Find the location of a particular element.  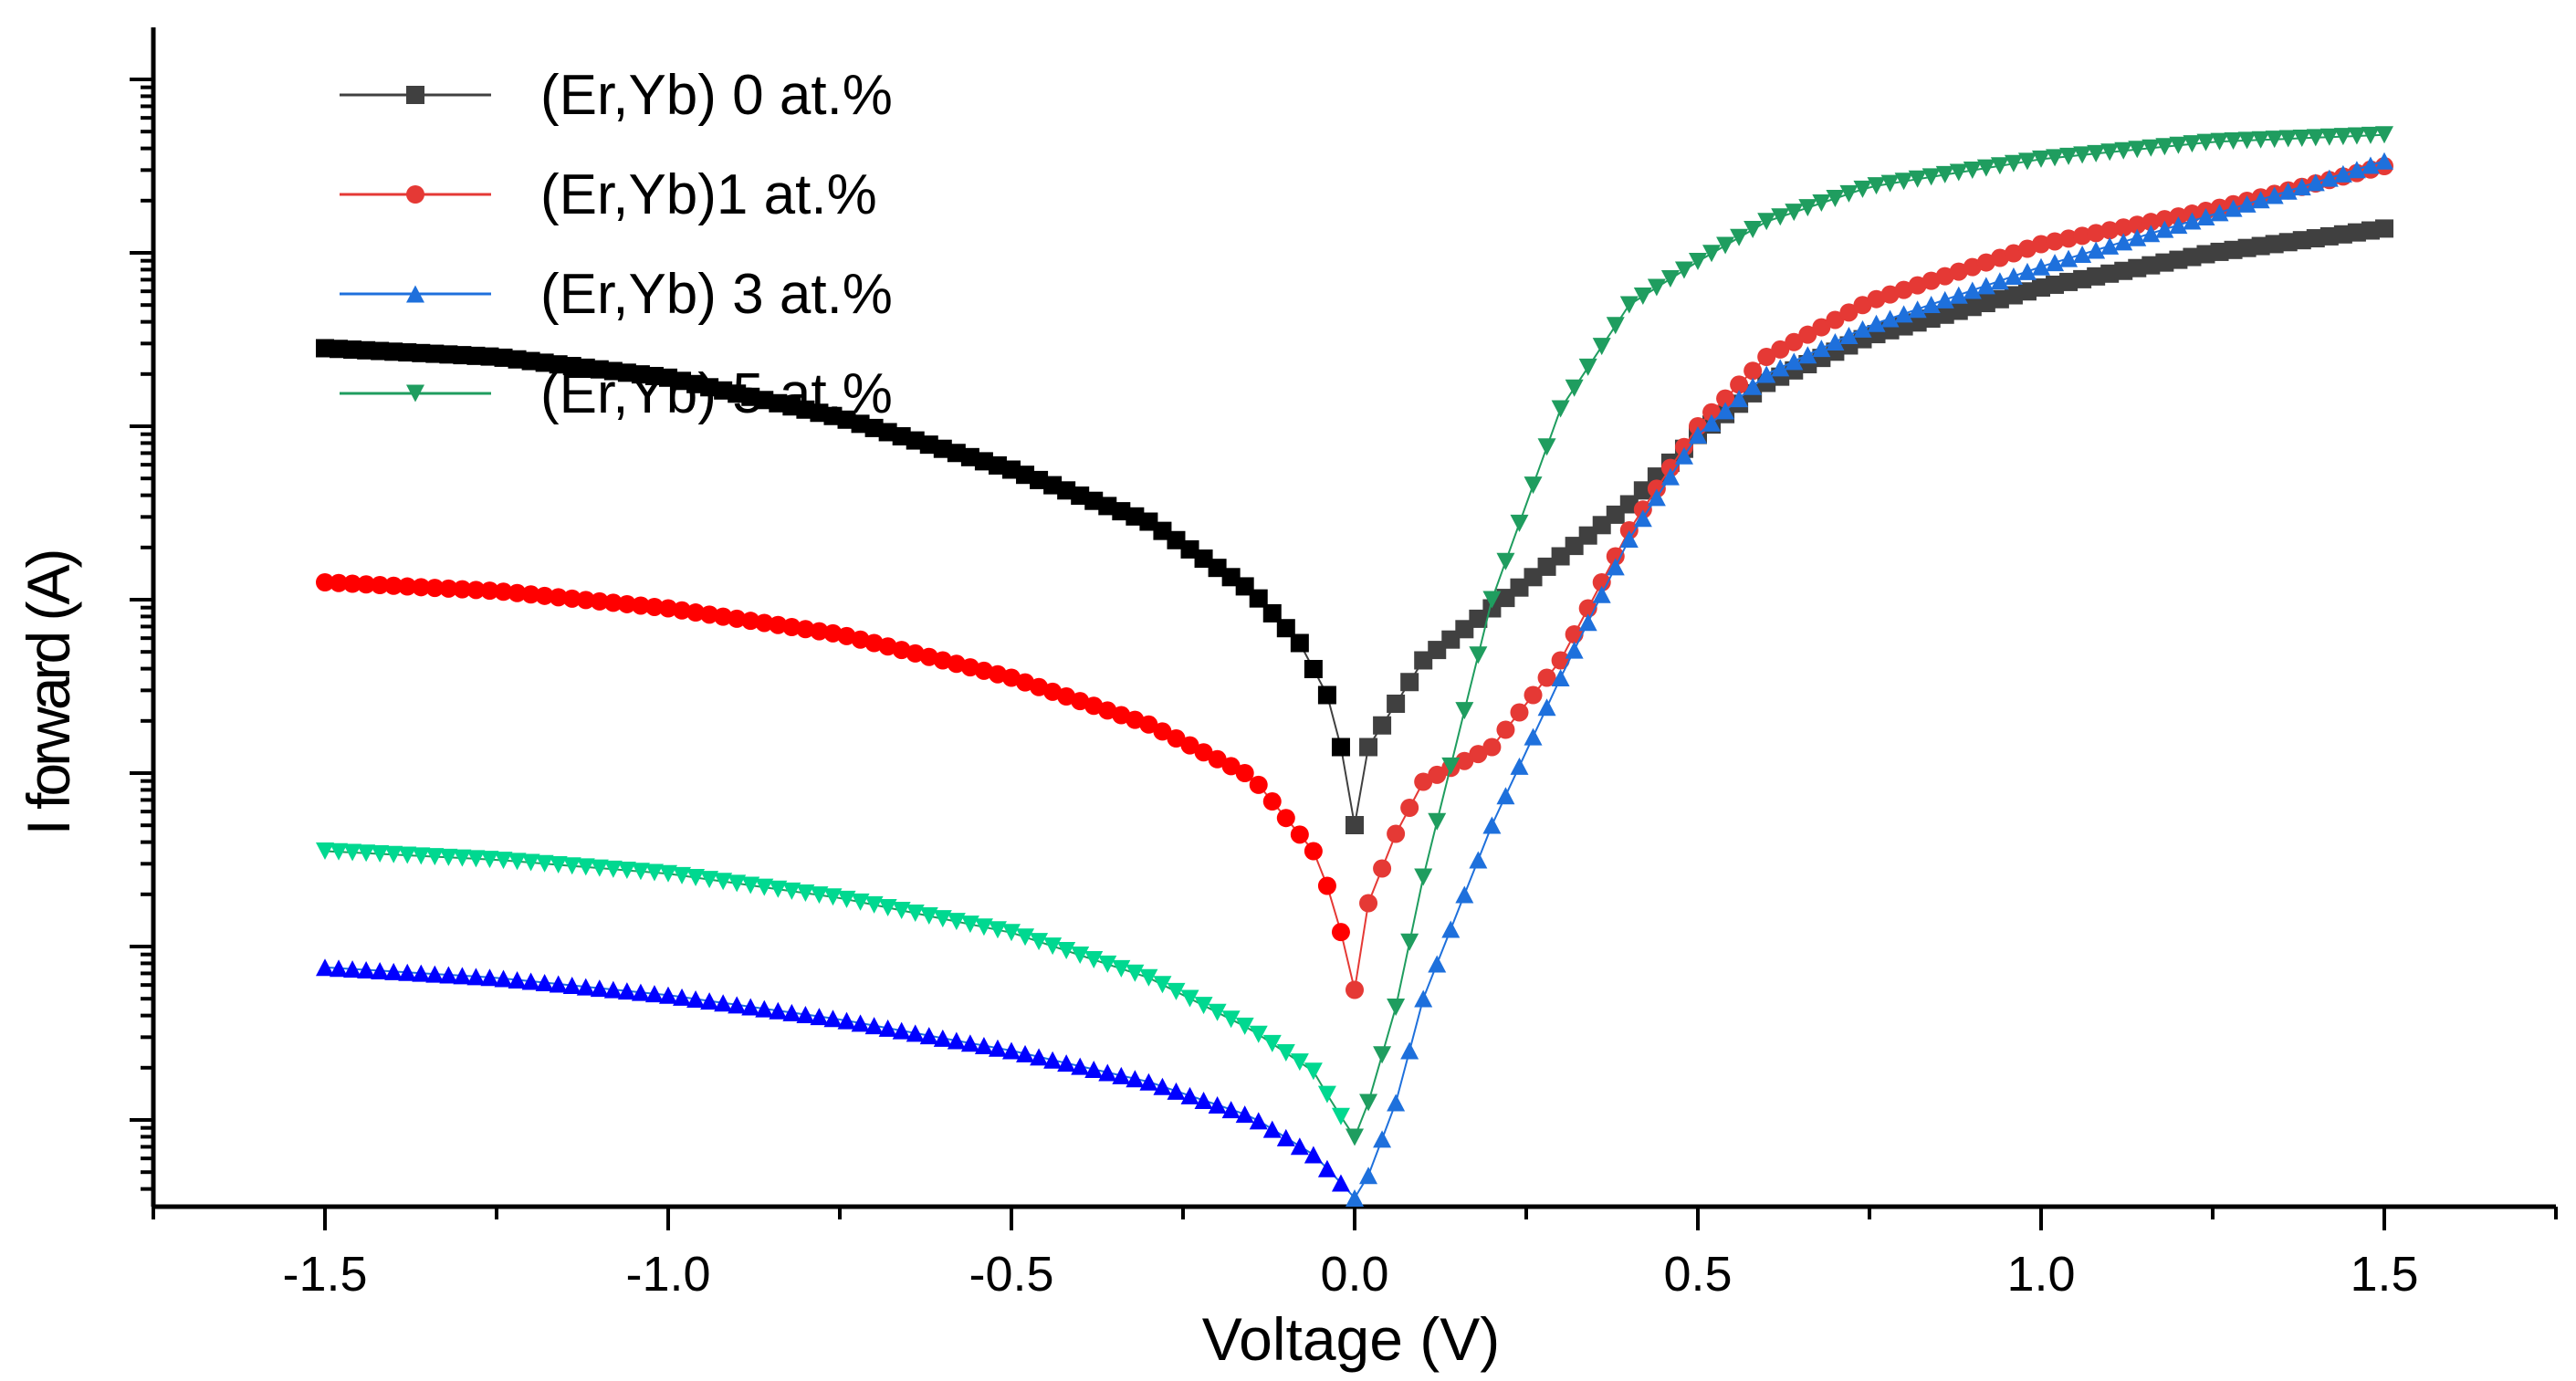

x-tick-label: 1.0 is located at coordinates (2041, 1275).